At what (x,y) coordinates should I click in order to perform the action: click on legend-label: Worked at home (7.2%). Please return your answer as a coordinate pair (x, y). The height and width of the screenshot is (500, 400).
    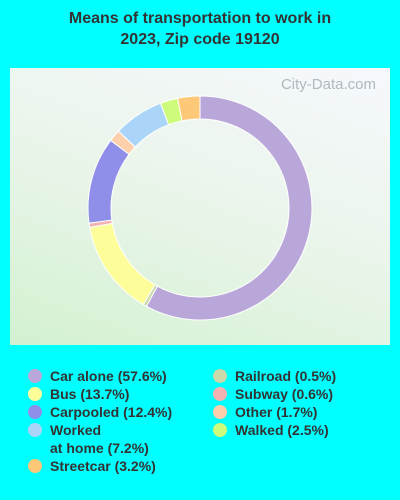
    Looking at the image, I should click on (99, 439).